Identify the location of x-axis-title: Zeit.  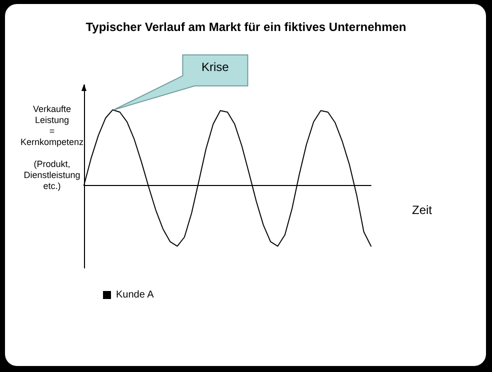
(422, 210).